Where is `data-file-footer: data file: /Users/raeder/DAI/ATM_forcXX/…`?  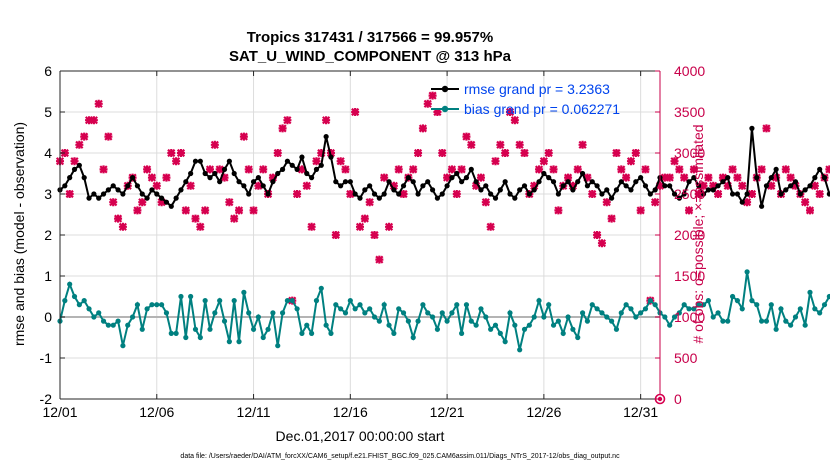 data-file-footer: data file: /Users/raeder/DAI/ATM_forcXX/… is located at coordinates (400, 456).